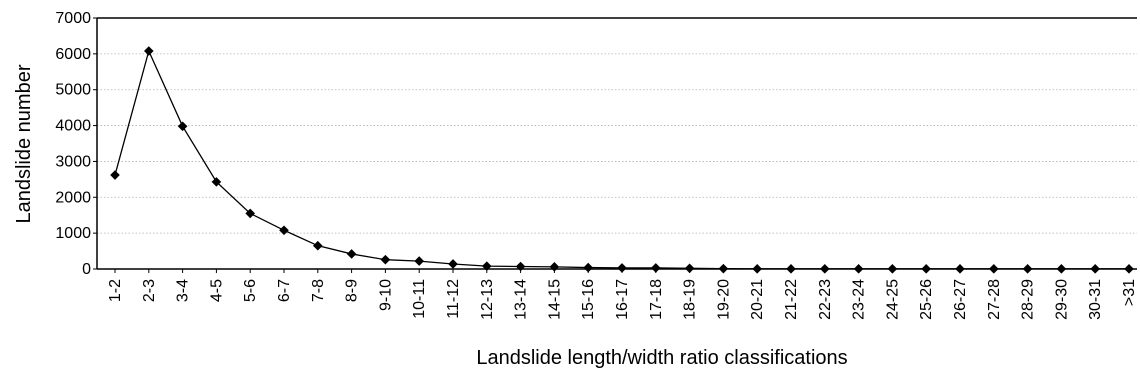 The height and width of the screenshot is (380, 1140). I want to click on y-tick-label: 2000, so click(73, 197).